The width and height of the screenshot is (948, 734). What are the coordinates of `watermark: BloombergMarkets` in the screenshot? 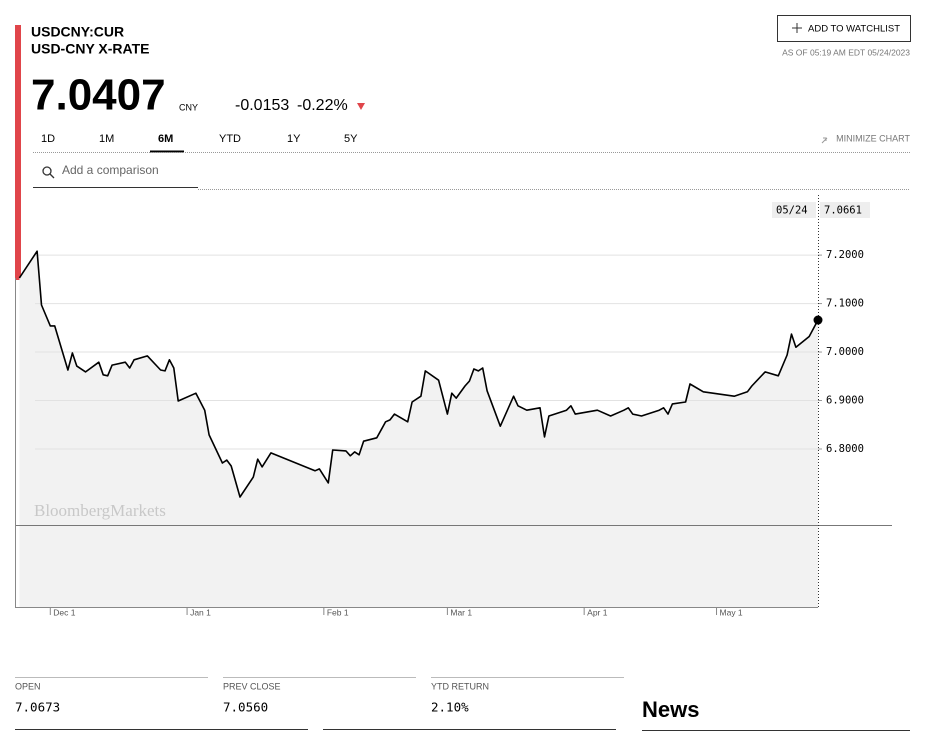 It's located at (100, 510).